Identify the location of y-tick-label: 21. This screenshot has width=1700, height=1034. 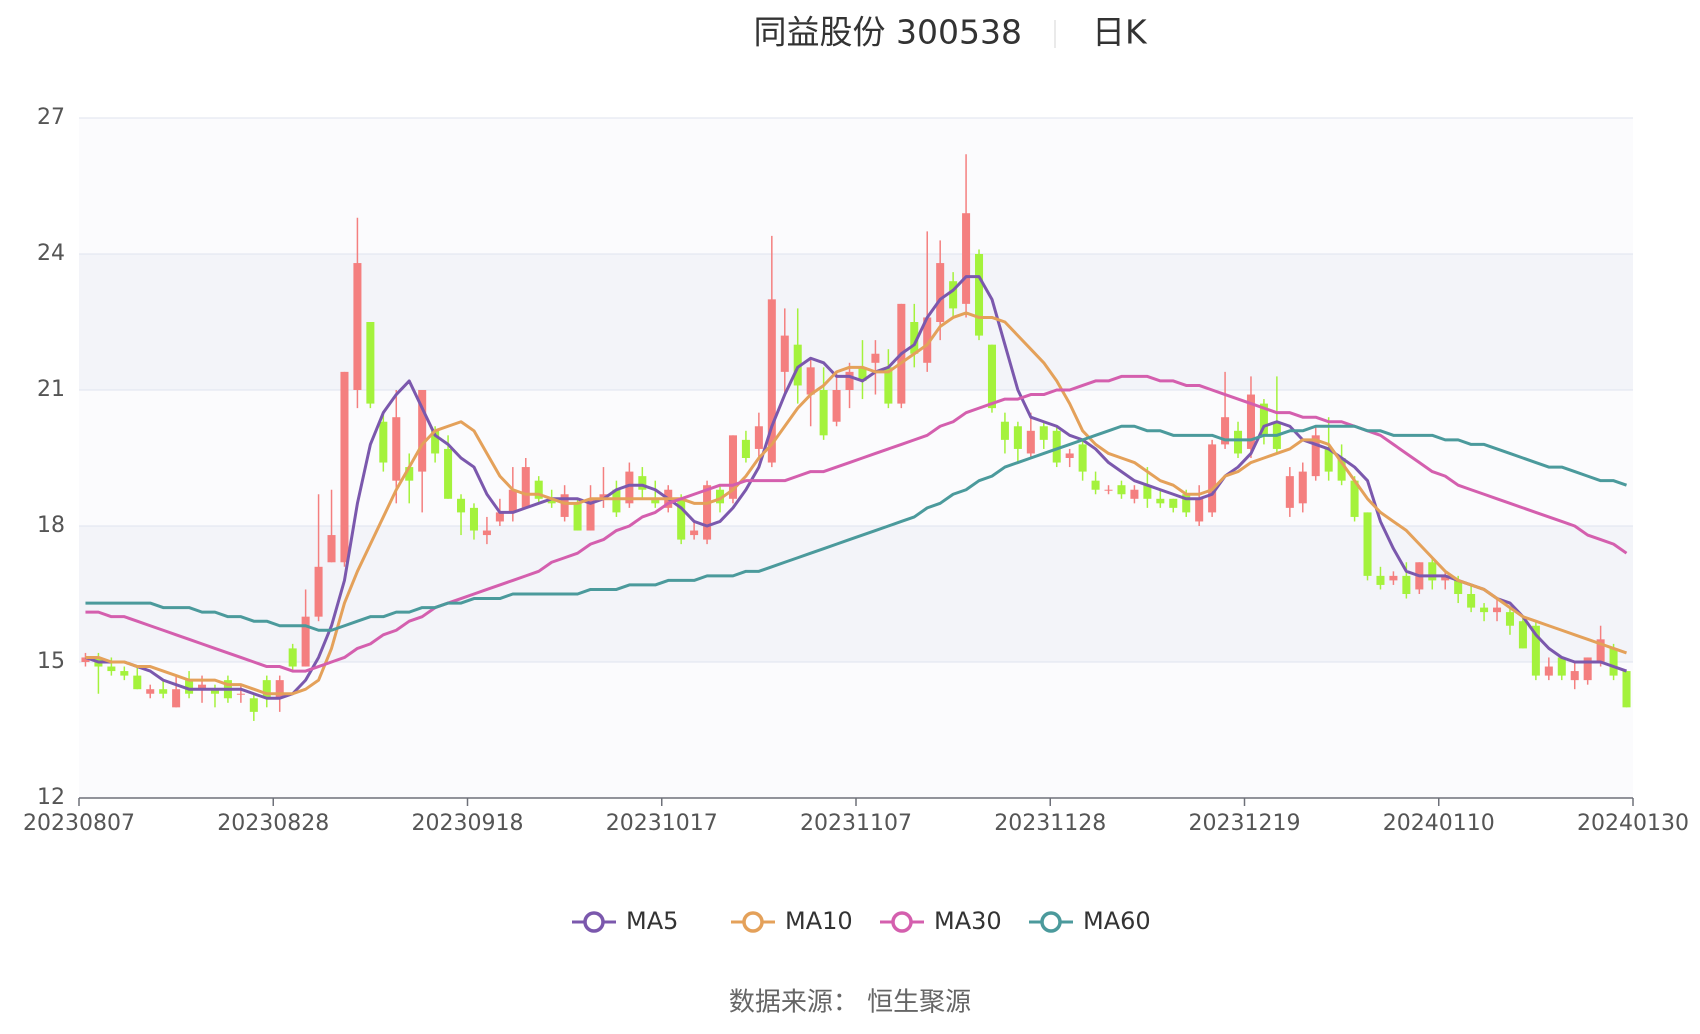
(51, 389).